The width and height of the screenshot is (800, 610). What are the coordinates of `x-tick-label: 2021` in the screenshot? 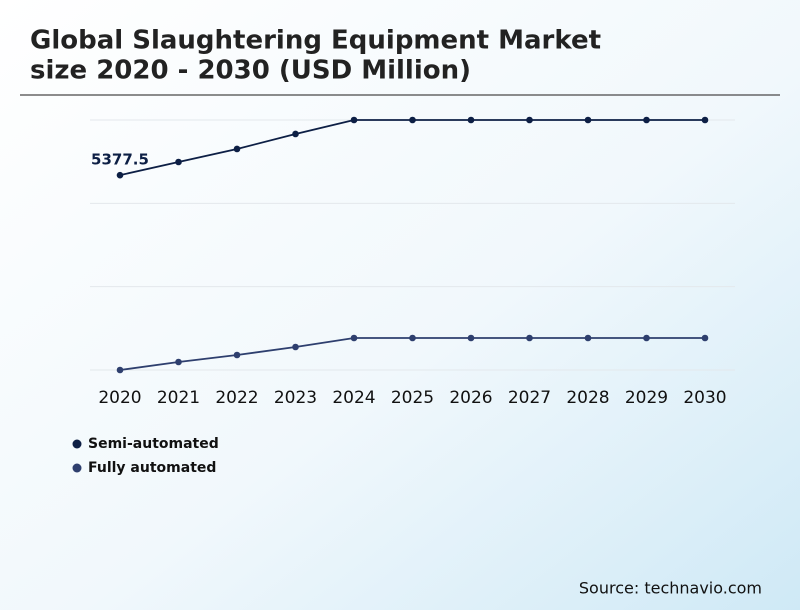 It's located at (178, 398).